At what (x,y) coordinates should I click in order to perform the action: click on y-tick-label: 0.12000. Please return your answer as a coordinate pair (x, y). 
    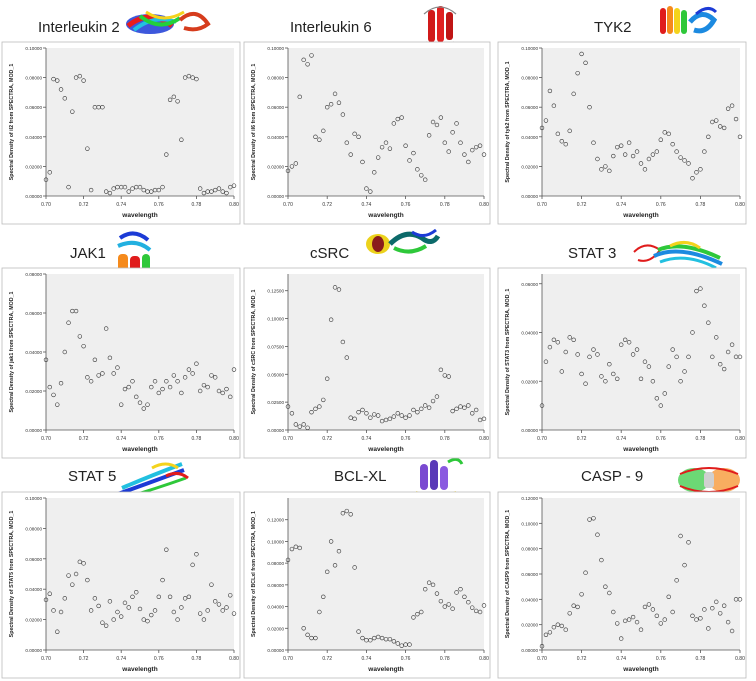
    Looking at the image, I should click on (275, 520).